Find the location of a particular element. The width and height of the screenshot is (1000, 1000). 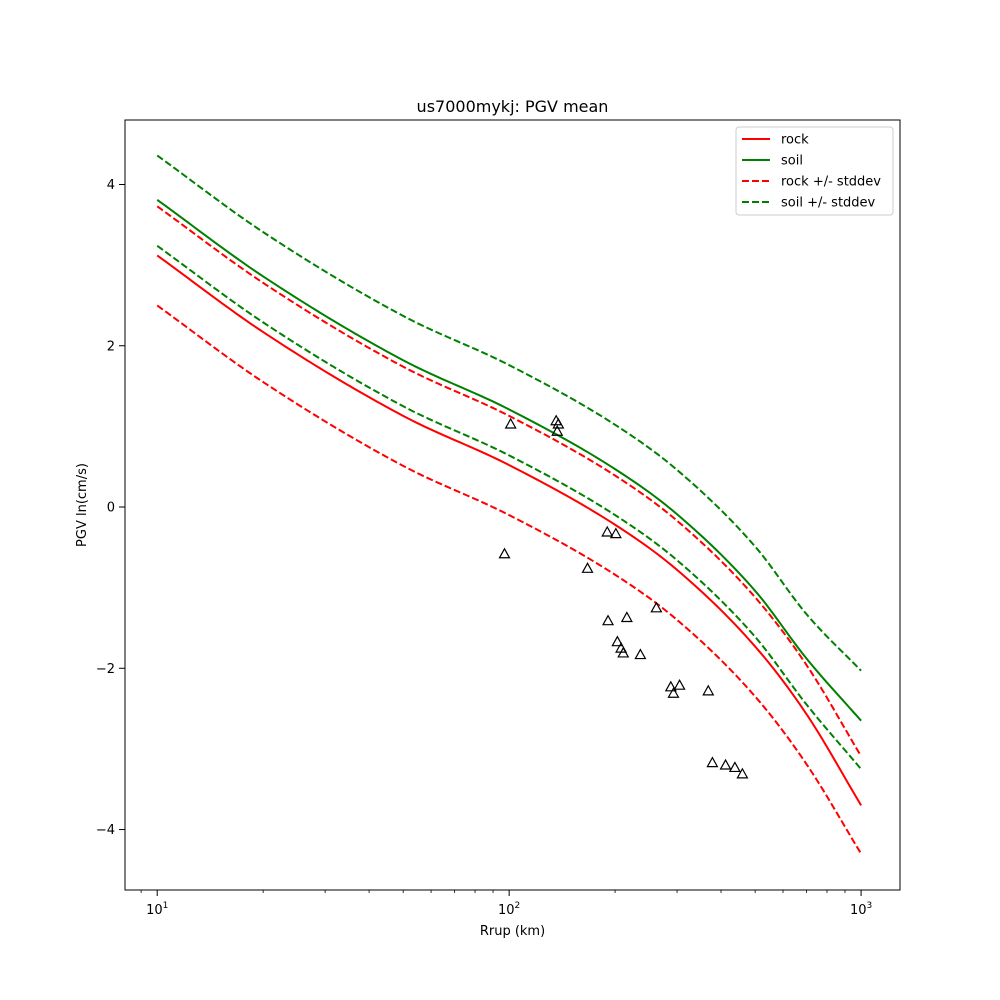

y-tick-label-2: 0 is located at coordinates (111, 508).